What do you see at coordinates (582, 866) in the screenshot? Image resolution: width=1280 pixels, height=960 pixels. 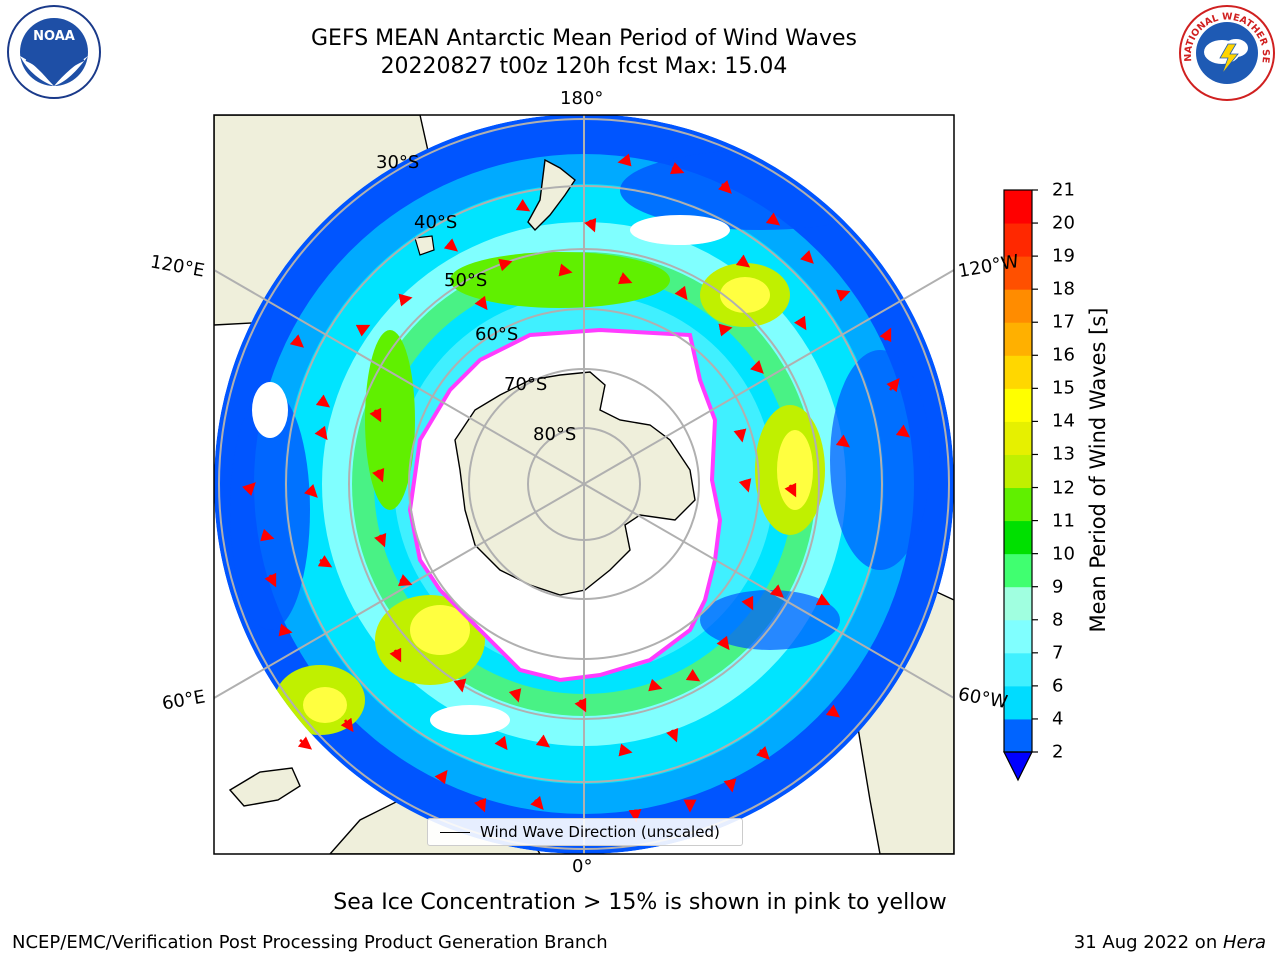 I see `lon-label-0: 0°` at bounding box center [582, 866].